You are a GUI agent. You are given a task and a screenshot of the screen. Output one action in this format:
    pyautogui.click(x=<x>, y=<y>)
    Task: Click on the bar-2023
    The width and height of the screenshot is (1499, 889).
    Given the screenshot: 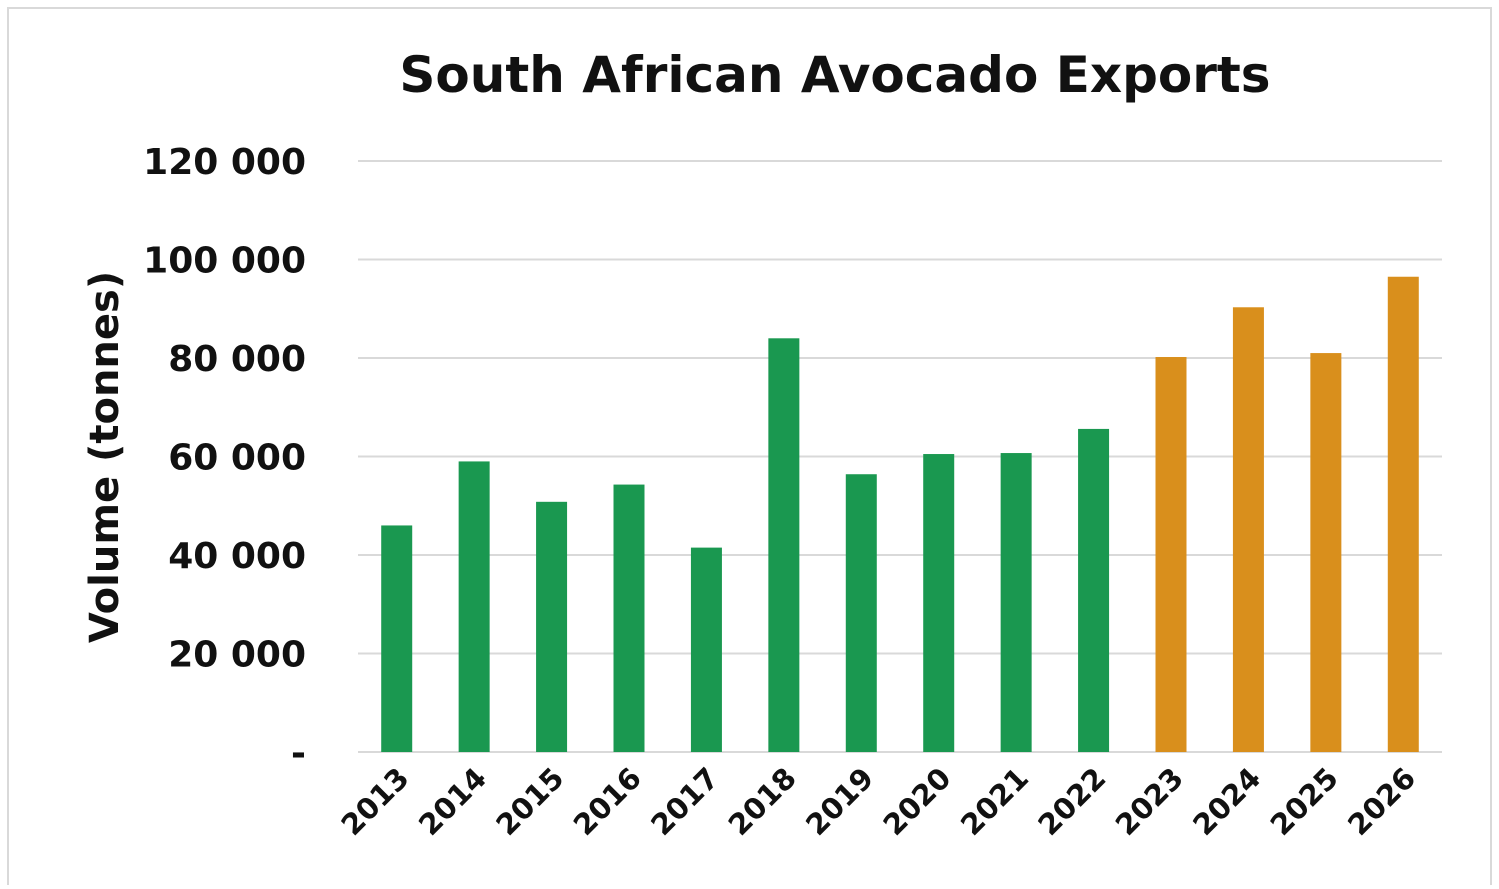 What is the action you would take?
    pyautogui.click(x=1171, y=554)
    